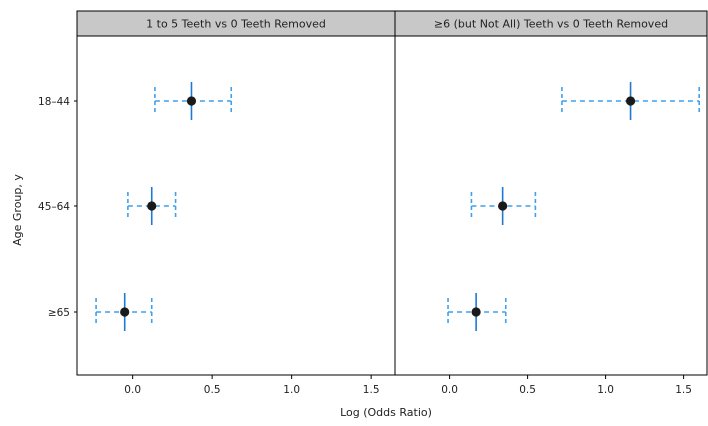 The width and height of the screenshot is (708, 426). What do you see at coordinates (54, 207) in the screenshot?
I see `y-tick-label: 45–64` at bounding box center [54, 207].